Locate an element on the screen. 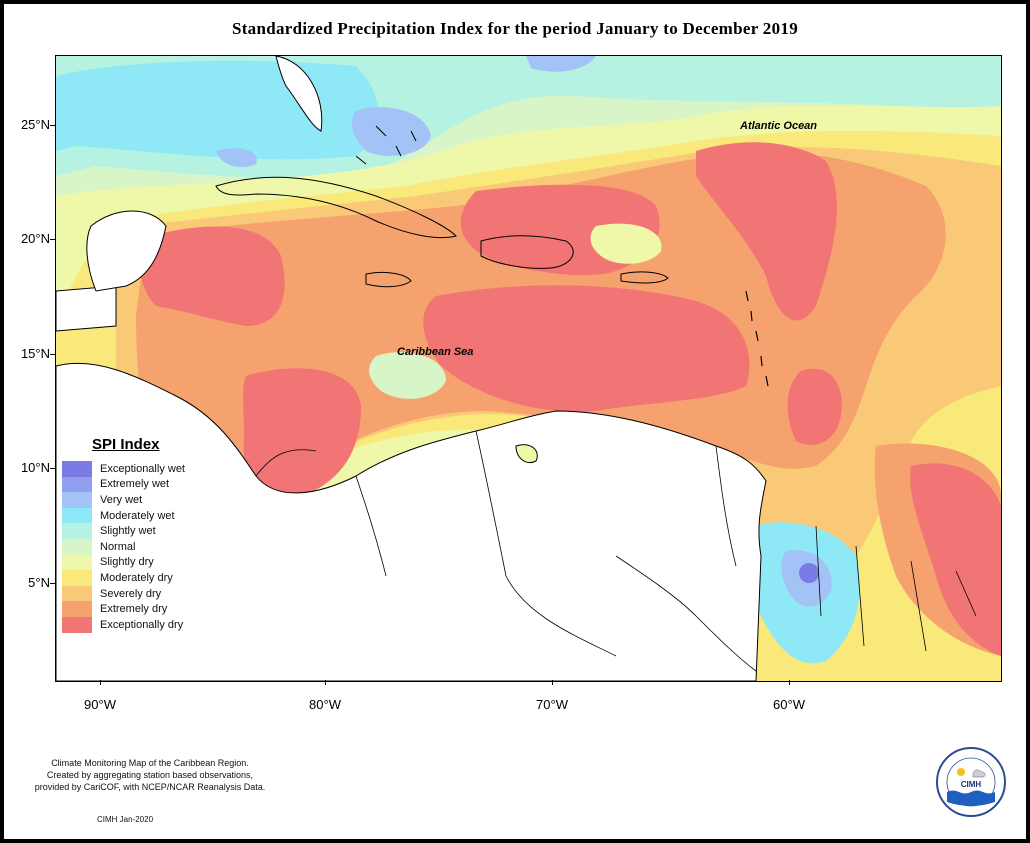 The width and height of the screenshot is (1030, 843). legend-label: Severely dry is located at coordinates (131, 593).